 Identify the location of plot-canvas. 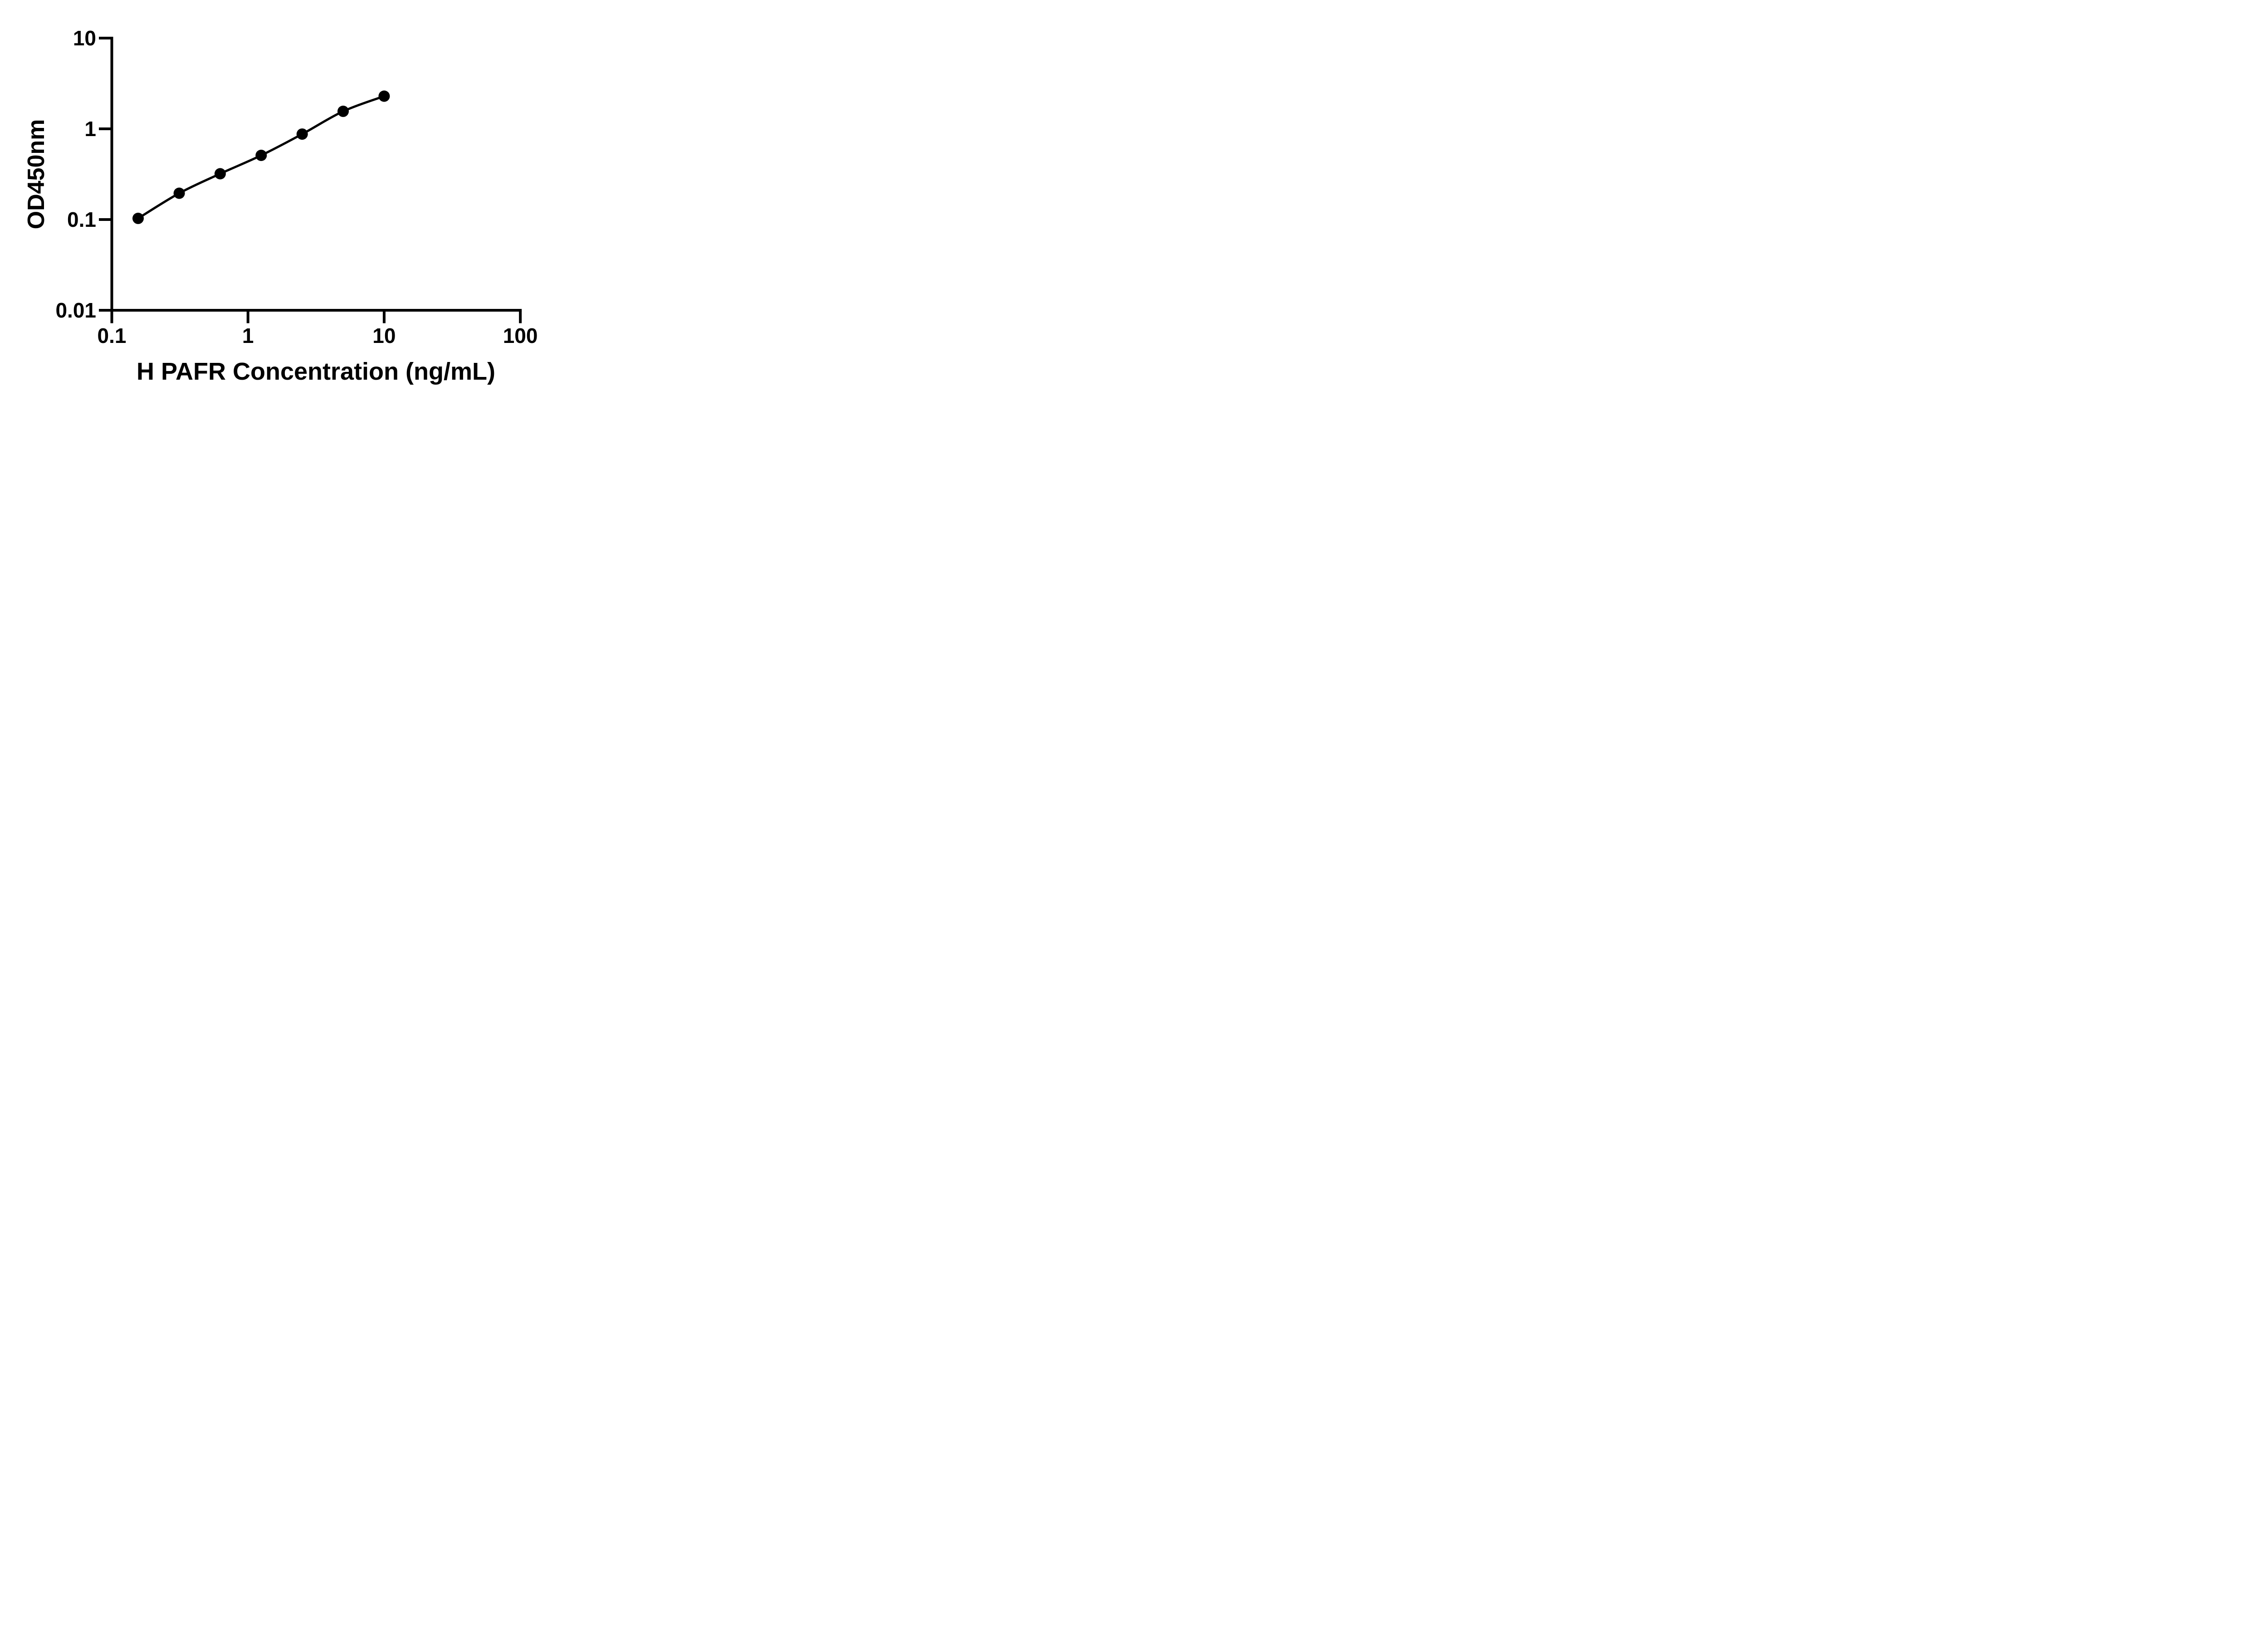
(311, 180).